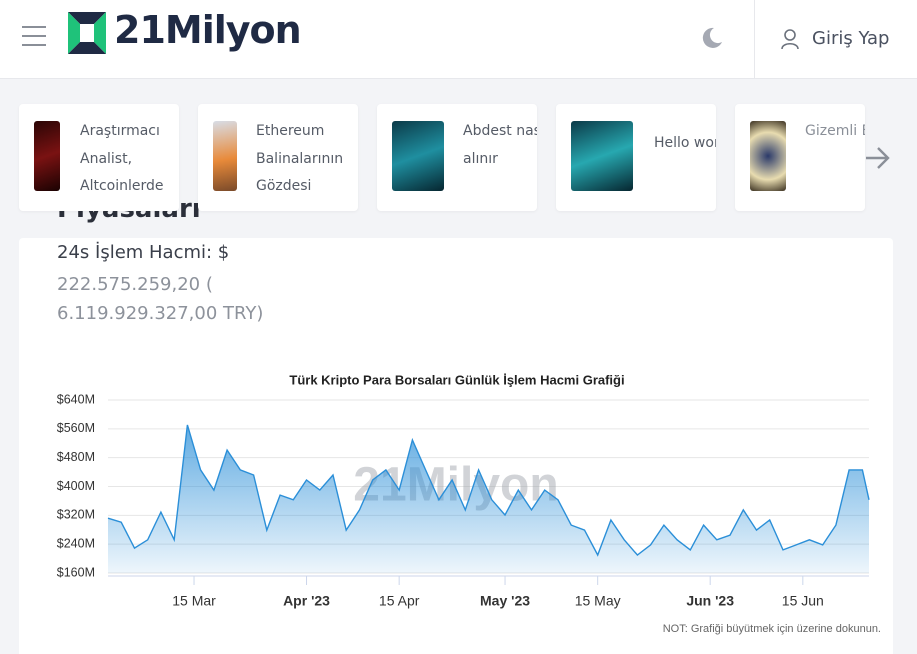 This screenshot has width=917, height=654. What do you see at coordinates (500, 145) in the screenshot?
I see `story-text: Abdest nasıl alınır` at bounding box center [500, 145].